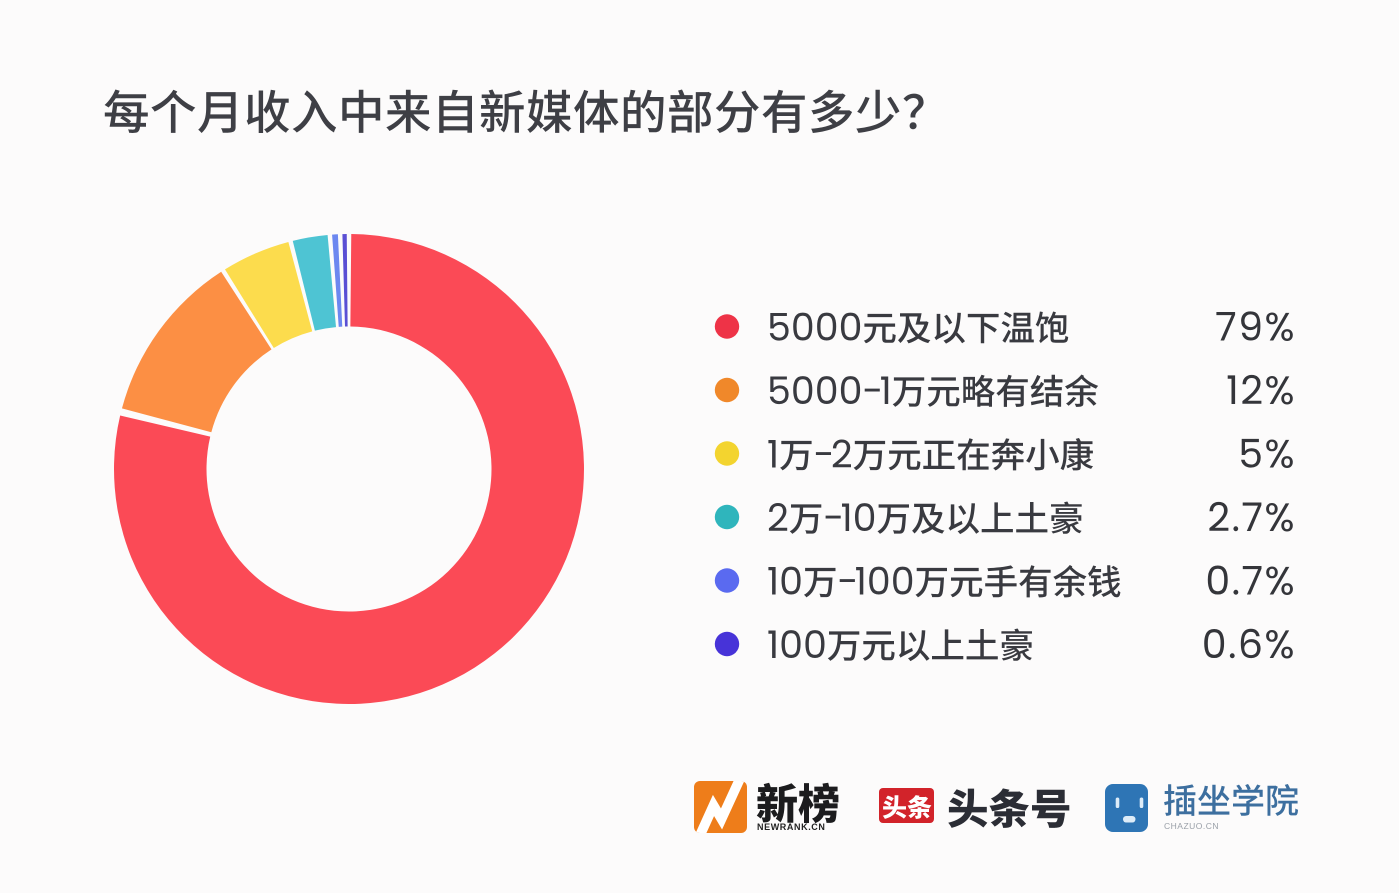 The image size is (1399, 893). What do you see at coordinates (791, 827) in the screenshot?
I see `svg-text: NEWRANK.CN` at bounding box center [791, 827].